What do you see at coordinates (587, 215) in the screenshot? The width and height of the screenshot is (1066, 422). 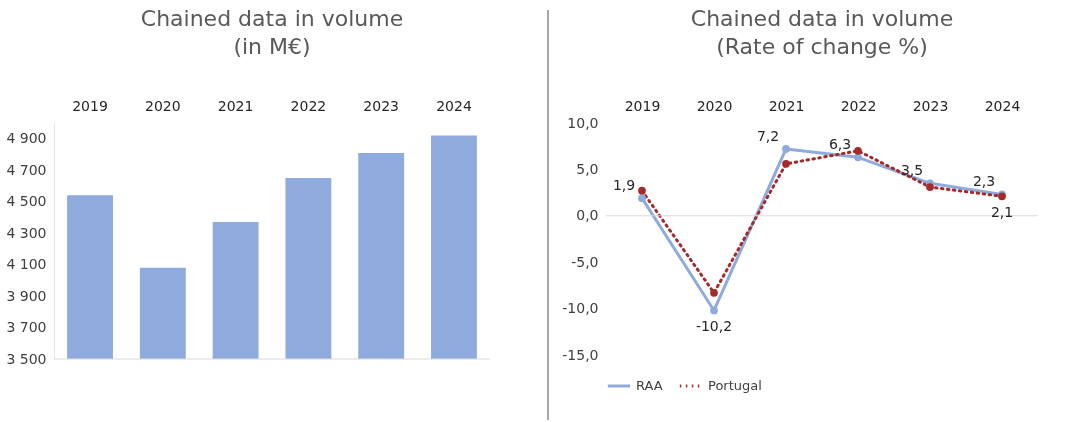 I see `y-tick-label: 0,0` at bounding box center [587, 215].